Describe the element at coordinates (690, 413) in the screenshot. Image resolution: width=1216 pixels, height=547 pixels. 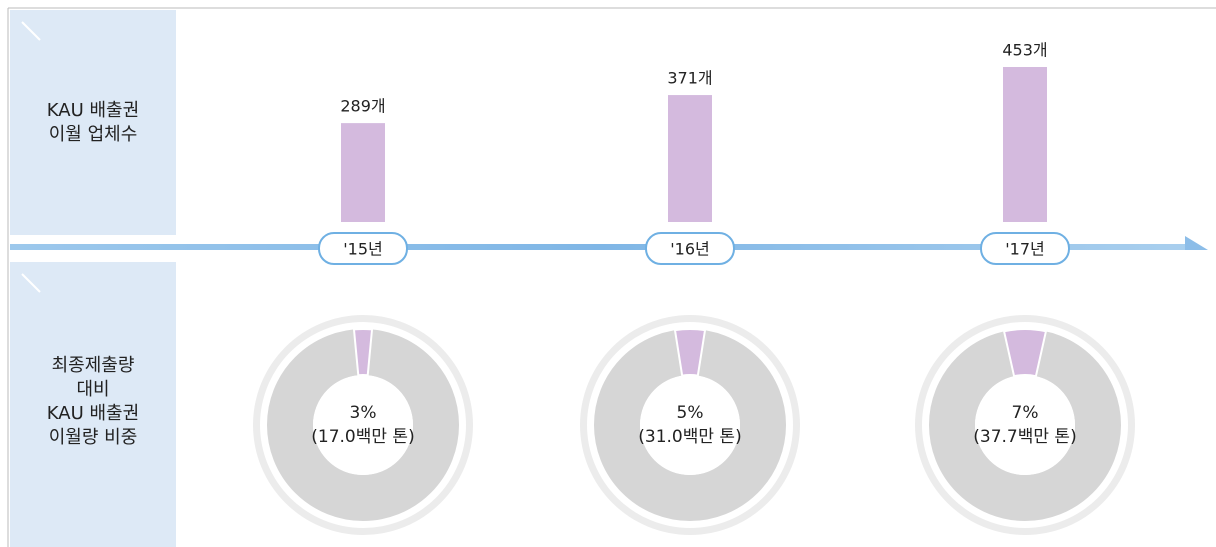
I see `donut-label: 5%` at that location.